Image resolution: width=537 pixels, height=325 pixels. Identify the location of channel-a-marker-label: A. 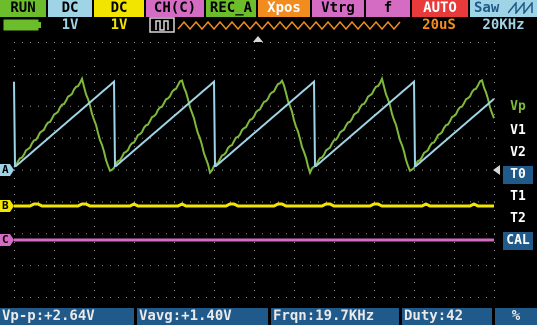
(5, 169).